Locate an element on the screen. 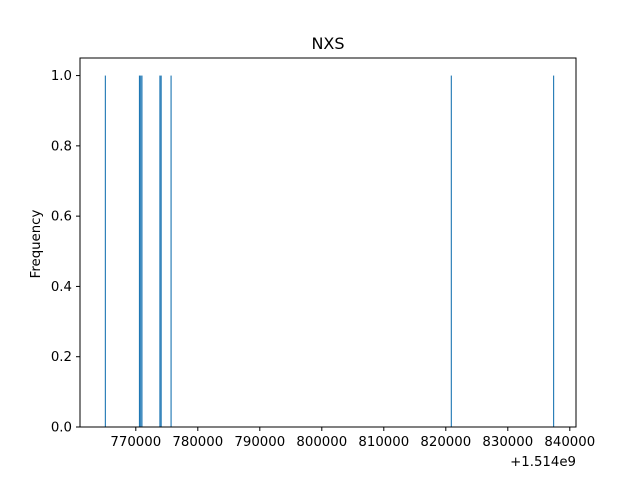  y-tick-label: 0.0 is located at coordinates (61, 428).